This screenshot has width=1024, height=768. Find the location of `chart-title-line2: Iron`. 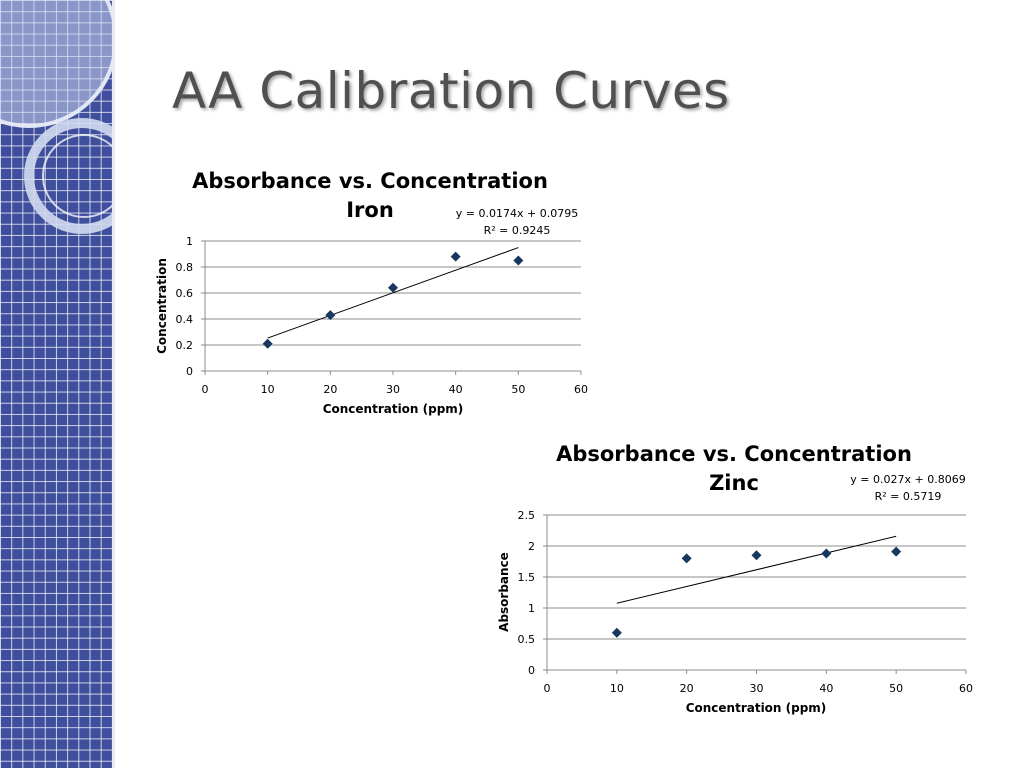

chart-title-line2: Iron is located at coordinates (370, 210).